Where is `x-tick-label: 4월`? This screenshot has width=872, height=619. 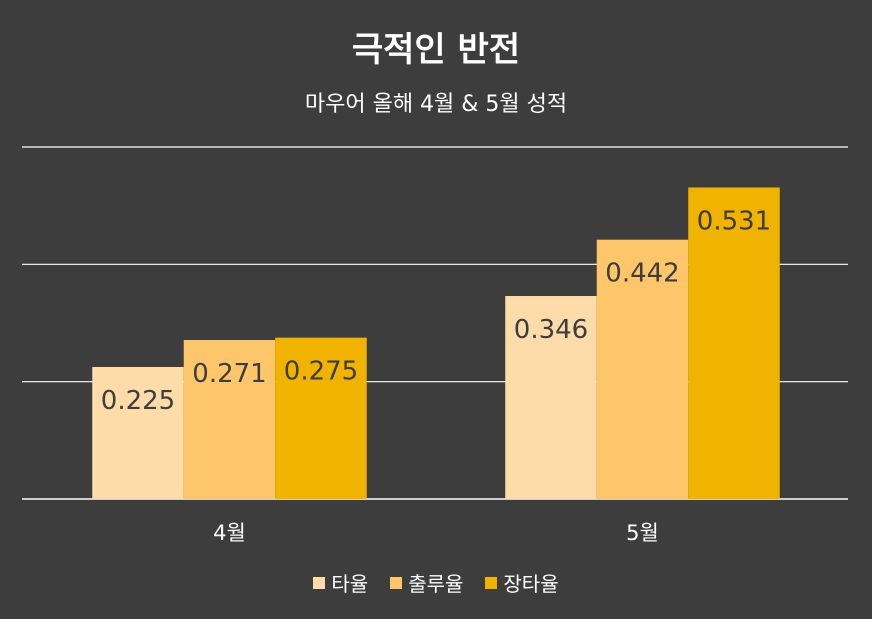
x-tick-label: 4월 is located at coordinates (229, 533).